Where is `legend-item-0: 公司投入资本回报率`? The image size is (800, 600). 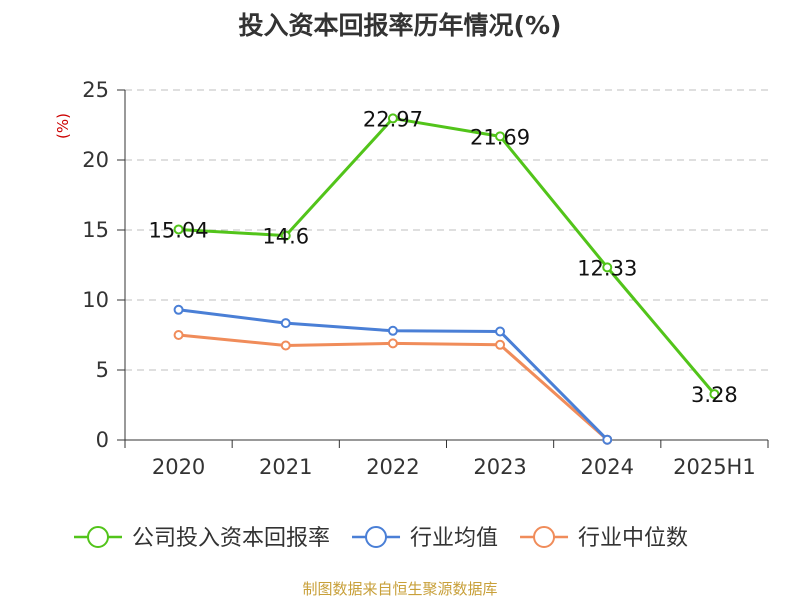 legend-item-0: 公司投入资本回报率 is located at coordinates (202, 538).